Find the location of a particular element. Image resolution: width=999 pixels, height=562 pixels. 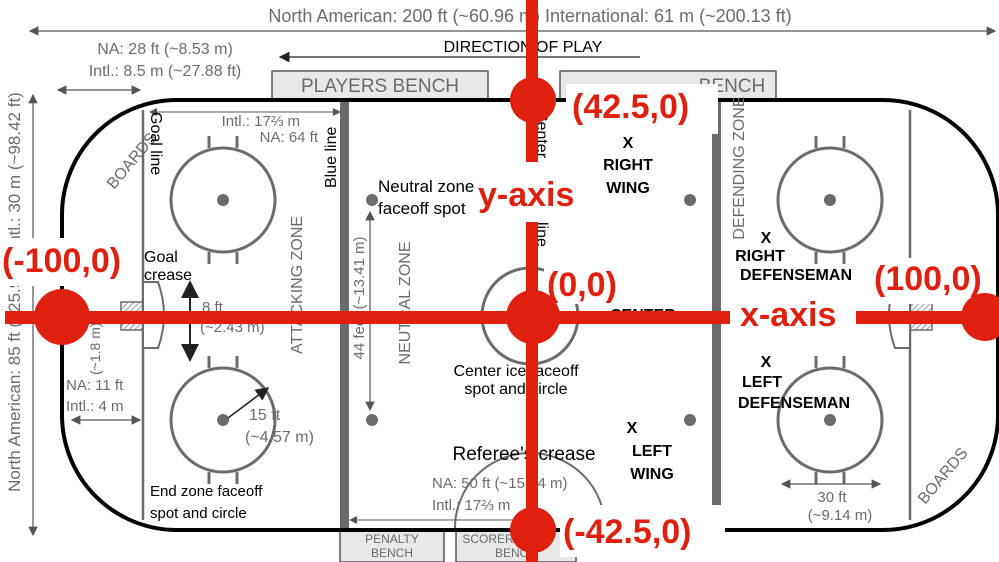

left-defenseman-line1: LEFT is located at coordinates (762, 382).